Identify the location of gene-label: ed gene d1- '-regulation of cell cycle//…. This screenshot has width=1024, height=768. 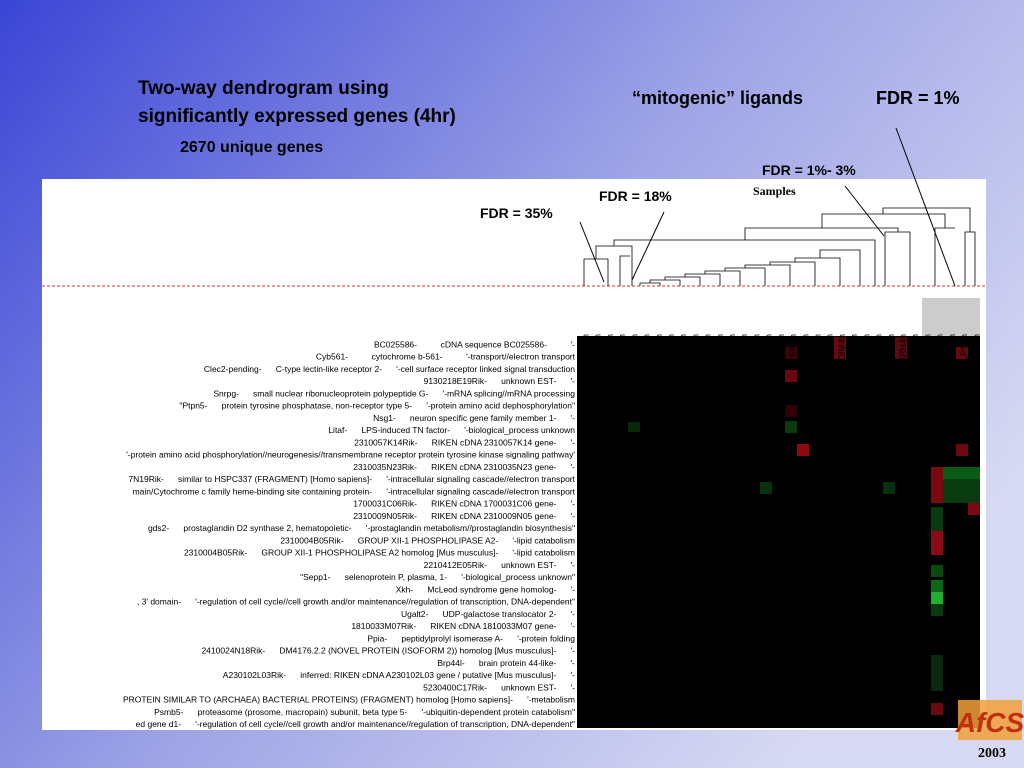
(355, 724).